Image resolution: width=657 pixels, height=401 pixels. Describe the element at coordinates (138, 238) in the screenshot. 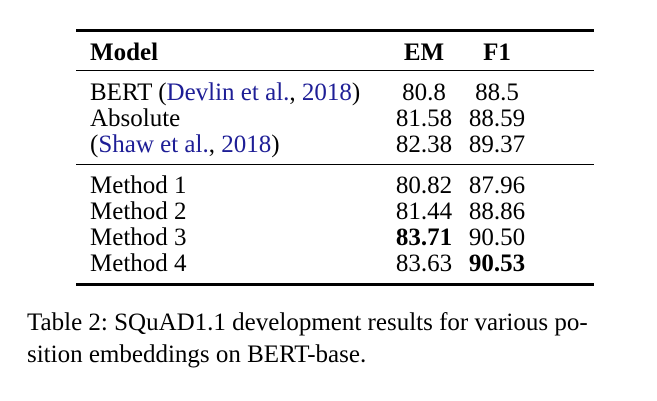

I see `model-cell: Method 3` at that location.